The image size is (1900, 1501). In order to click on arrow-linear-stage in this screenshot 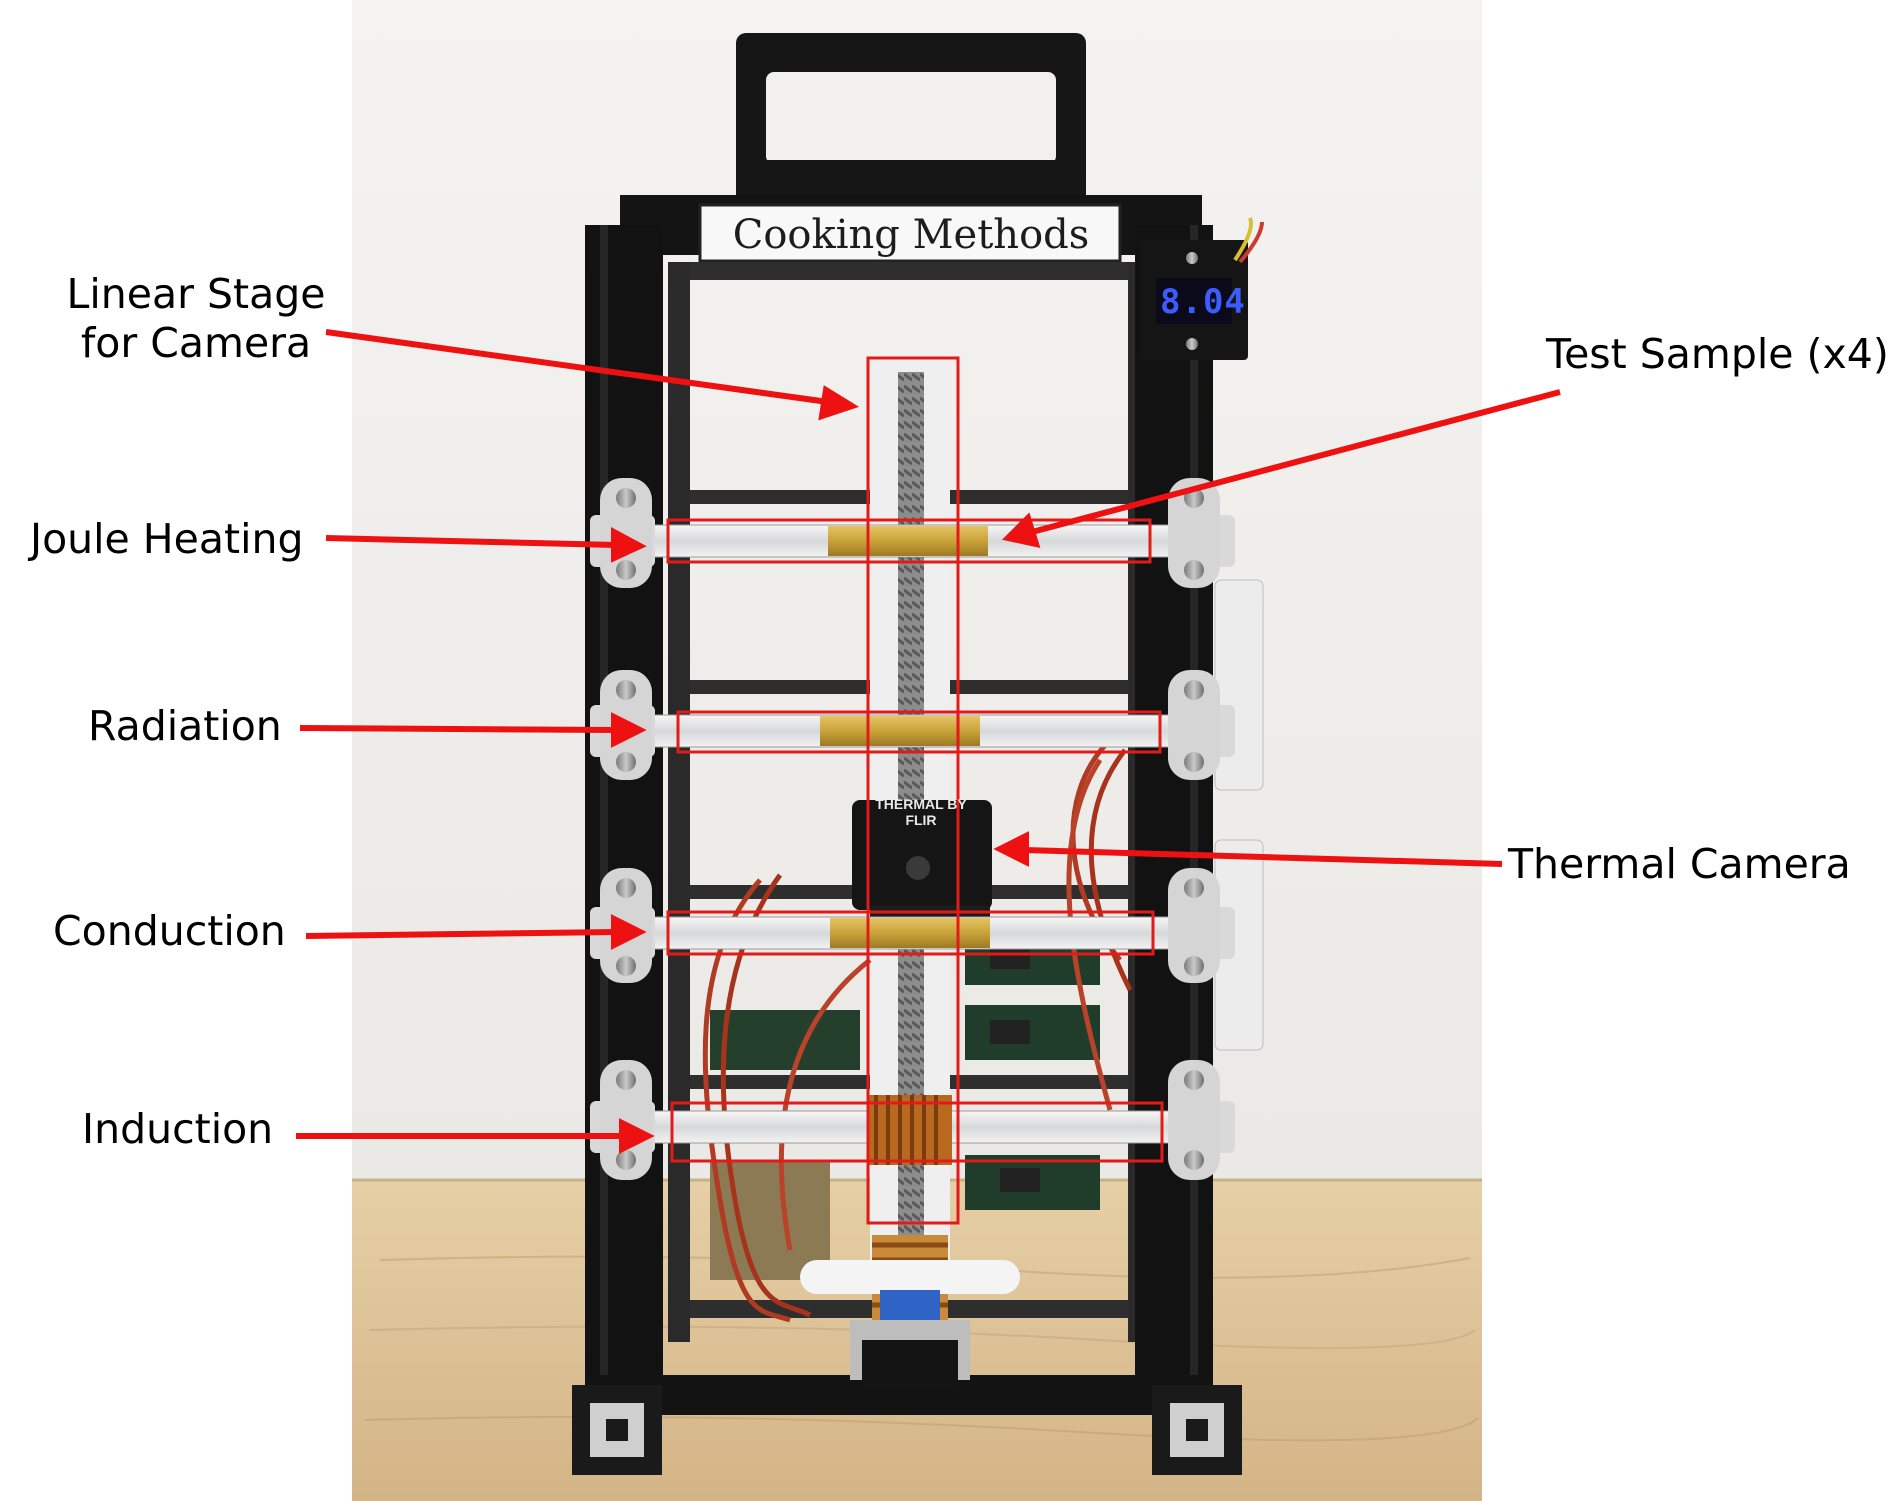, I will do `click(577, 367)`.